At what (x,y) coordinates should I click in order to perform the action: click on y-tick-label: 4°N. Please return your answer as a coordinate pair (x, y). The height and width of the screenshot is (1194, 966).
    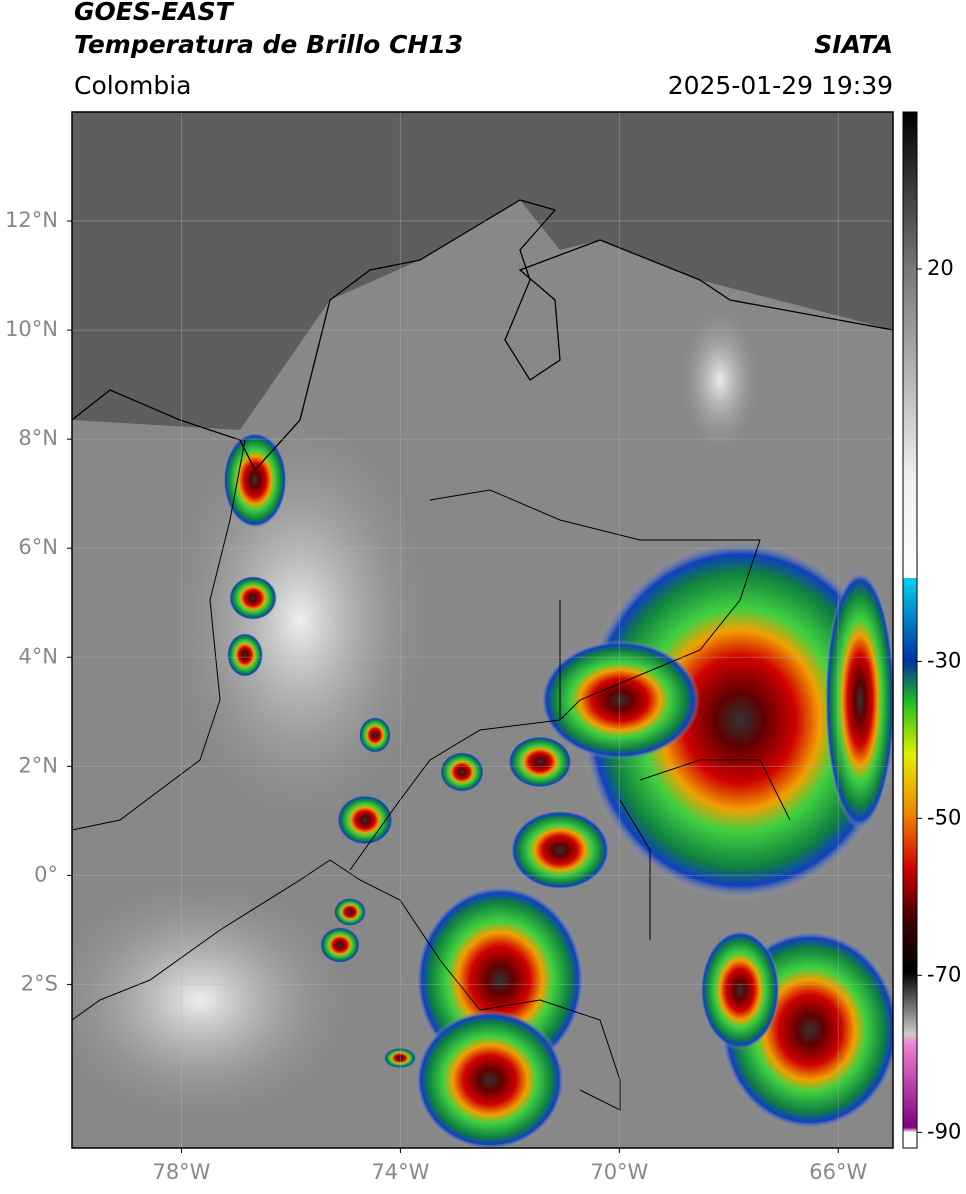
    Looking at the image, I should click on (38, 656).